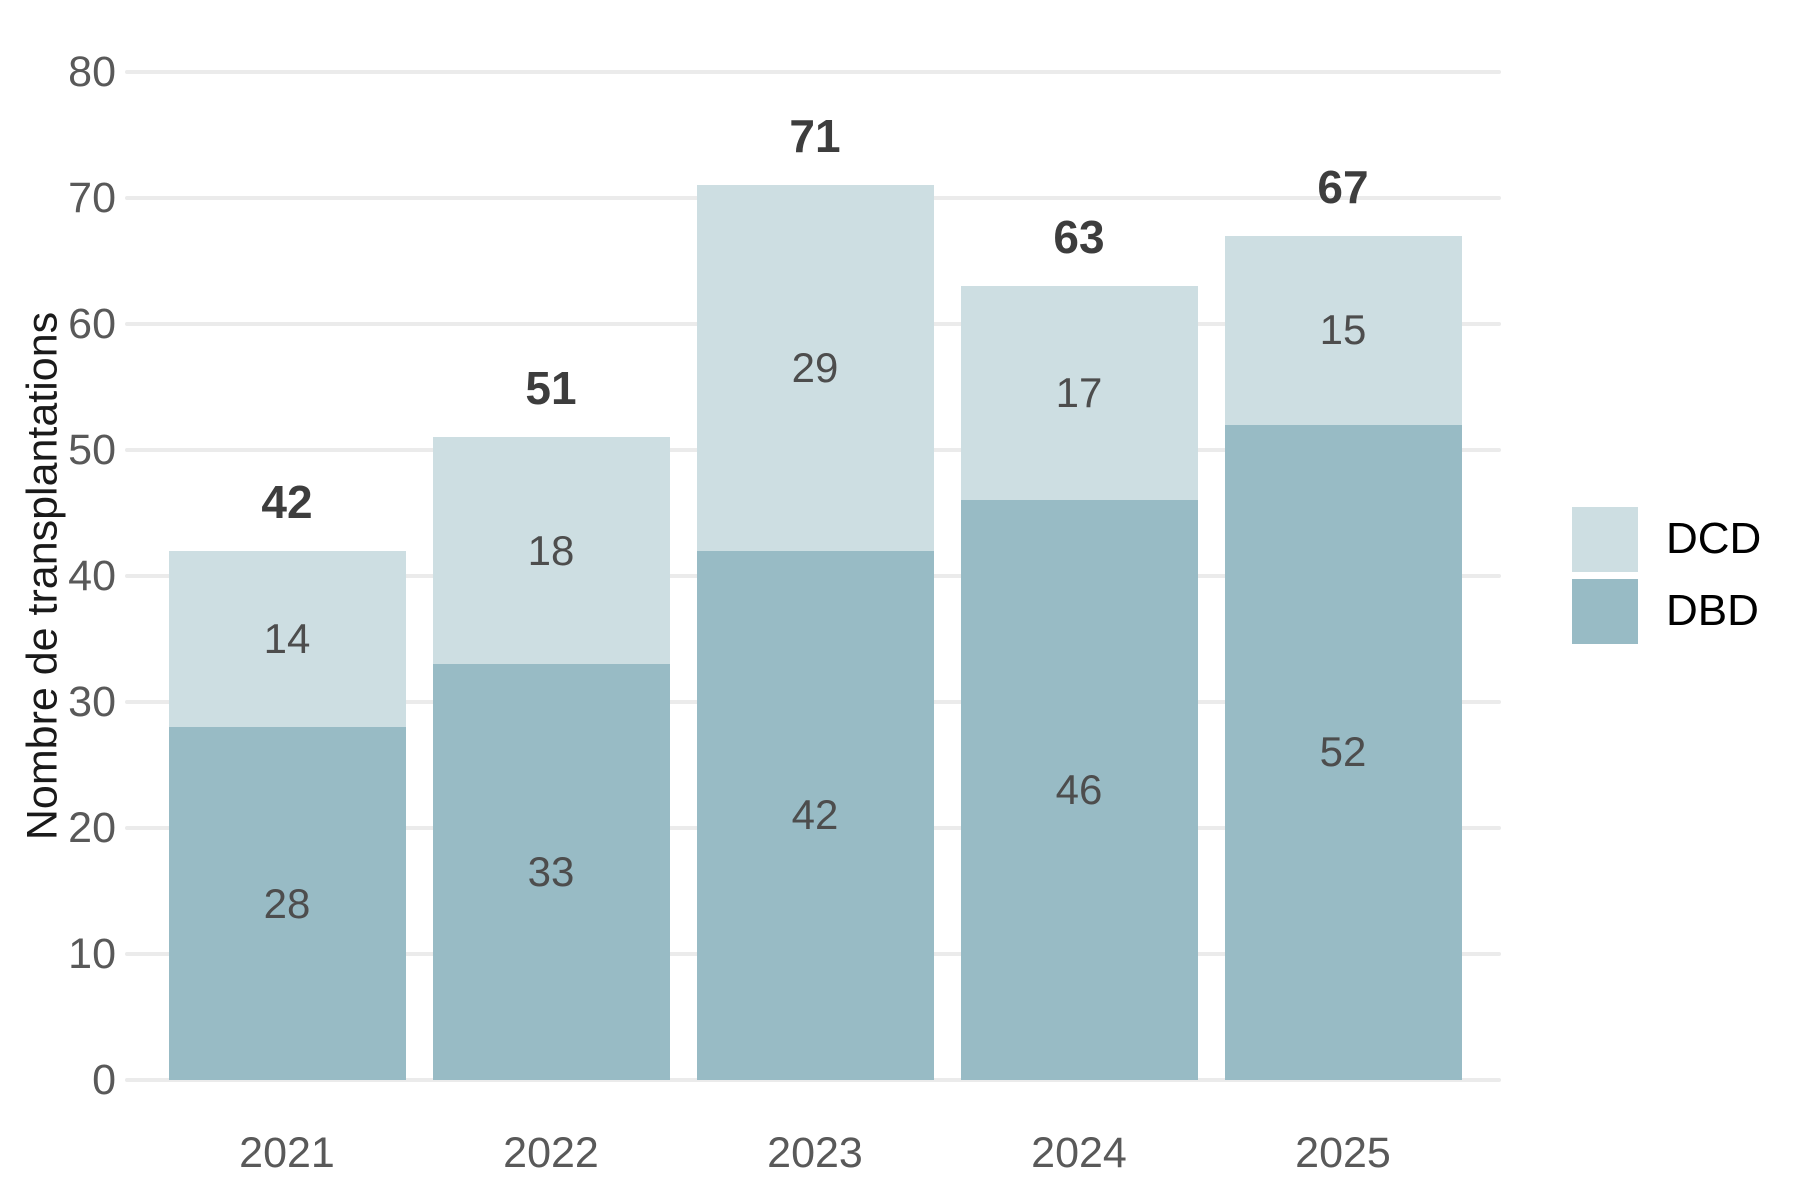 The height and width of the screenshot is (1200, 1800). I want to click on y-tick-label-70: 70, so click(92, 198).